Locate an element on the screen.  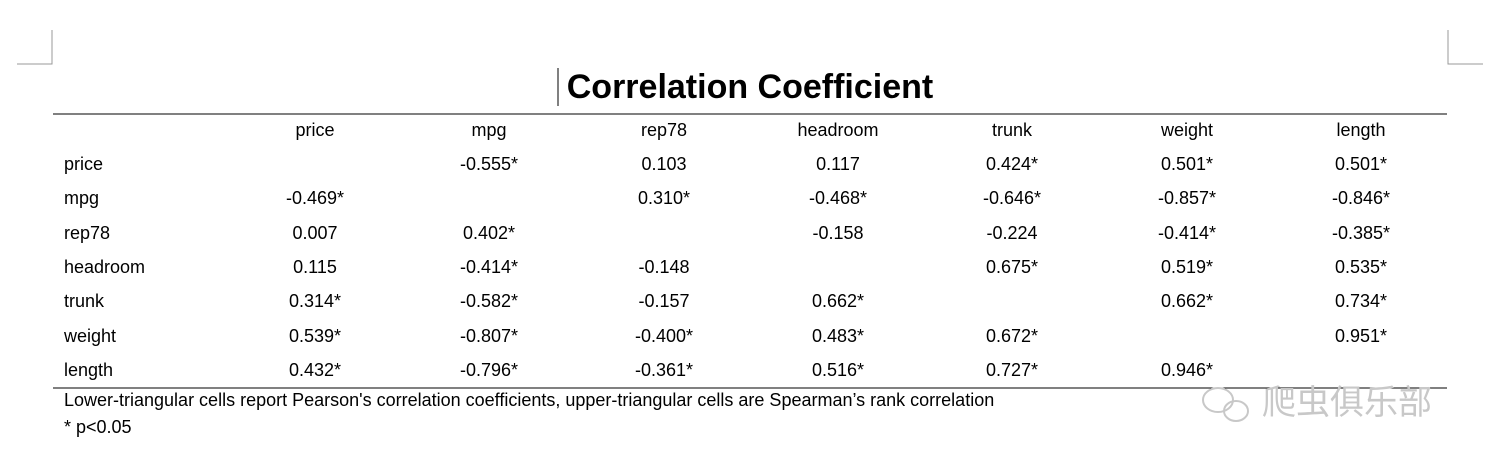
table-cell: 0.483* is located at coordinates (838, 335).